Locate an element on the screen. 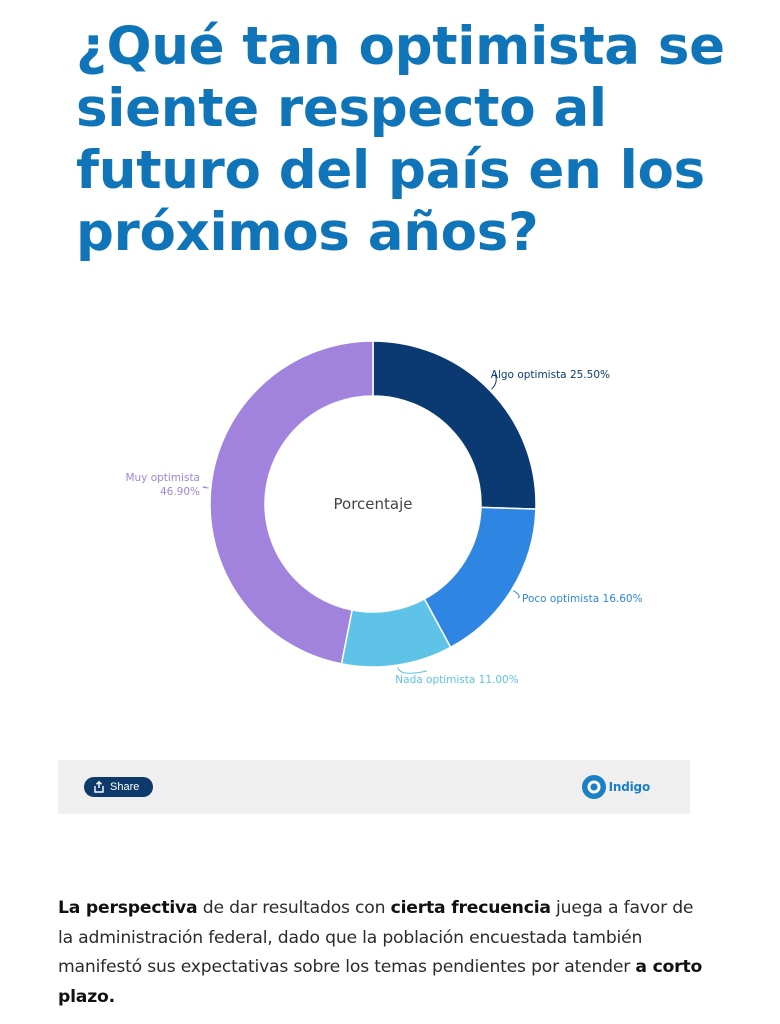  emphasis-perspectiva: La perspectiva is located at coordinates (128, 908).